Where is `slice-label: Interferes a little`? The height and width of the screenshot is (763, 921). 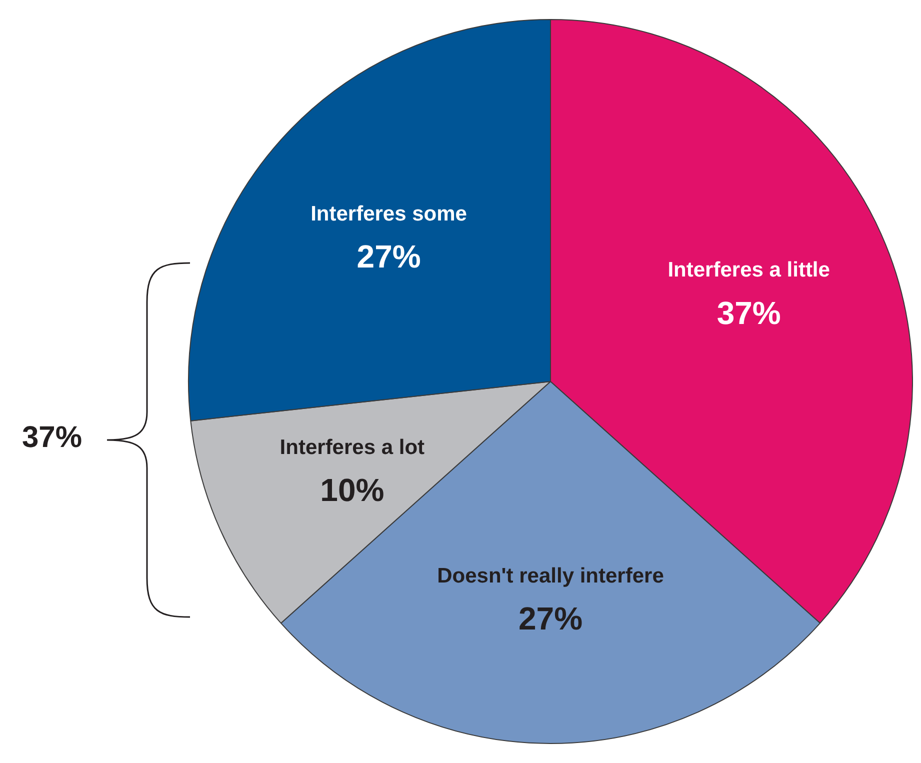
slice-label: Interferes a little is located at coordinates (749, 270).